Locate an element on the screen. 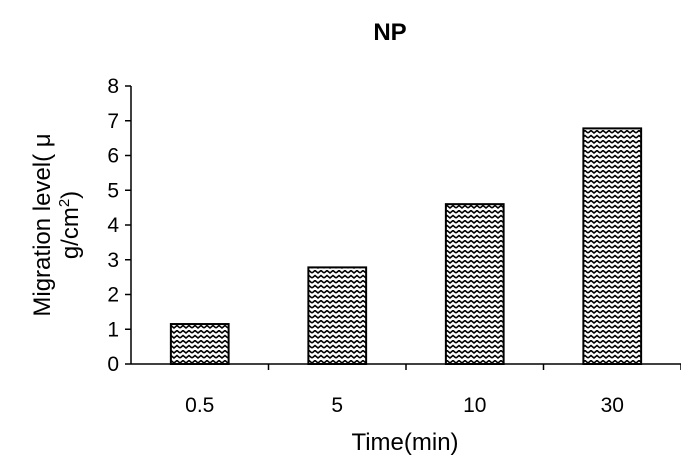  y-axis-title-unit: g/cm is located at coordinates (70, 233).